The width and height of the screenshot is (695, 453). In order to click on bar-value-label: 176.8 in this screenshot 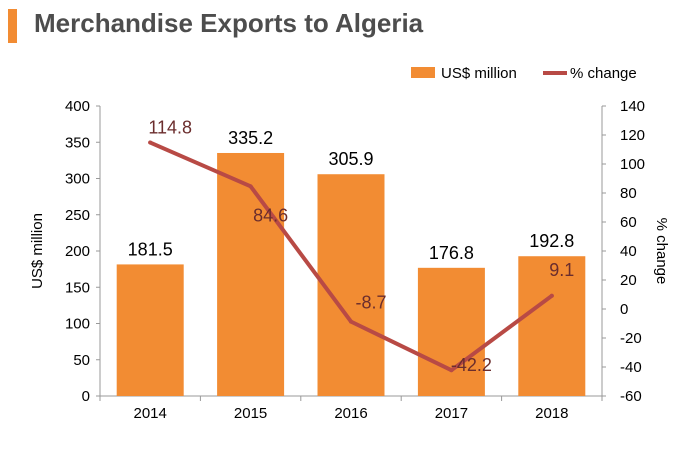, I will do `click(451, 253)`.